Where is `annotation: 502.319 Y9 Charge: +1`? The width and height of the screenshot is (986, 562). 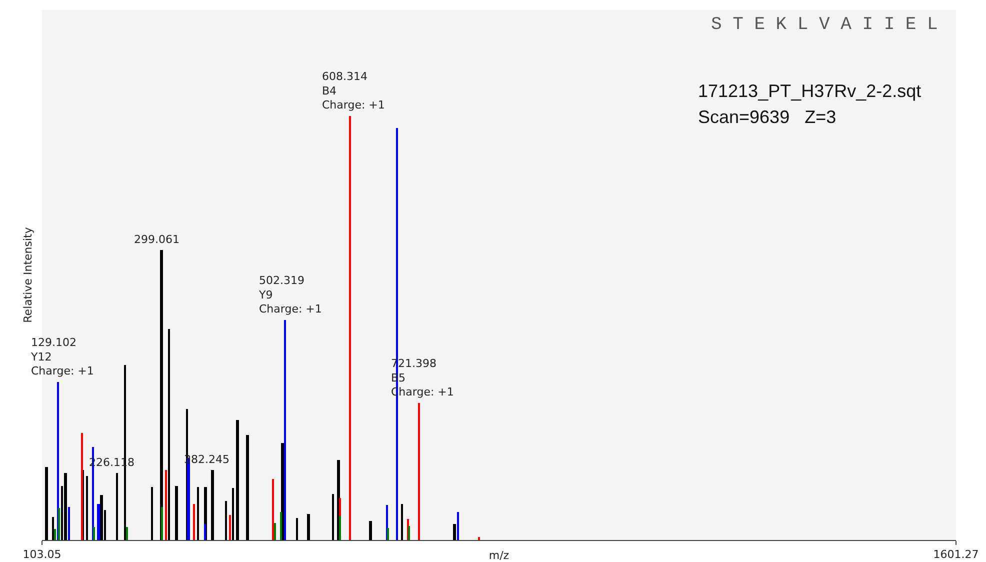 annotation: 502.319 Y9 Charge: +1 is located at coordinates (290, 295).